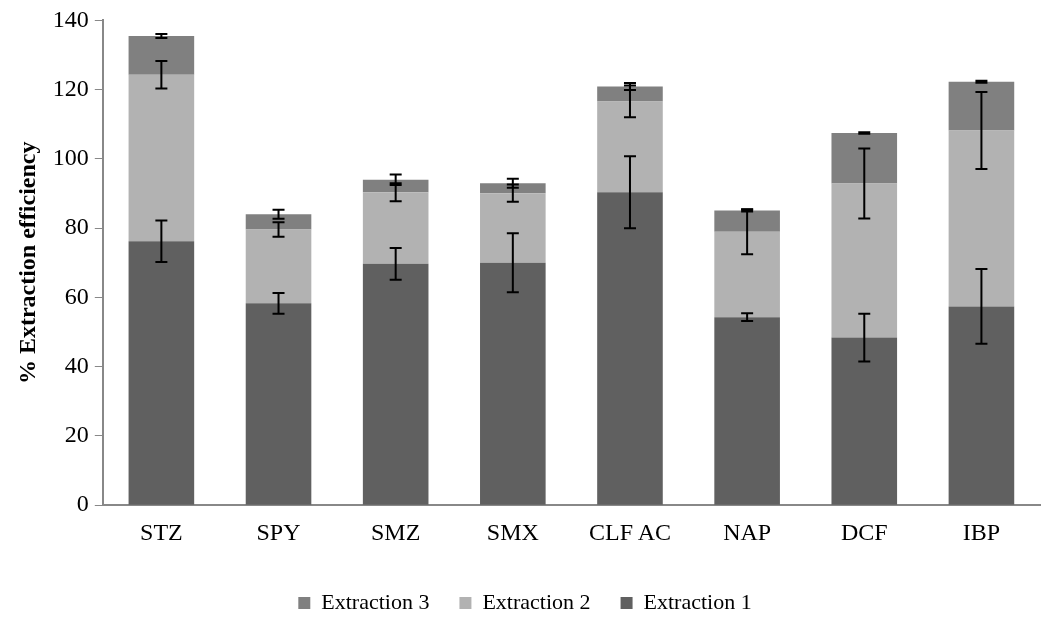  Describe the element at coordinates (512, 531) in the screenshot. I see `x-tick-label: SMX` at that location.